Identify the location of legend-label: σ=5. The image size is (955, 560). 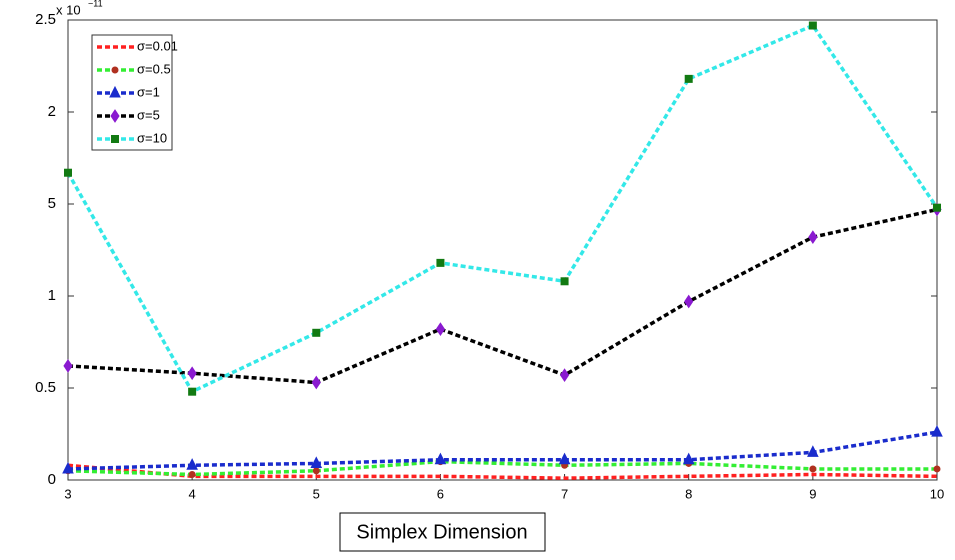
(148, 114).